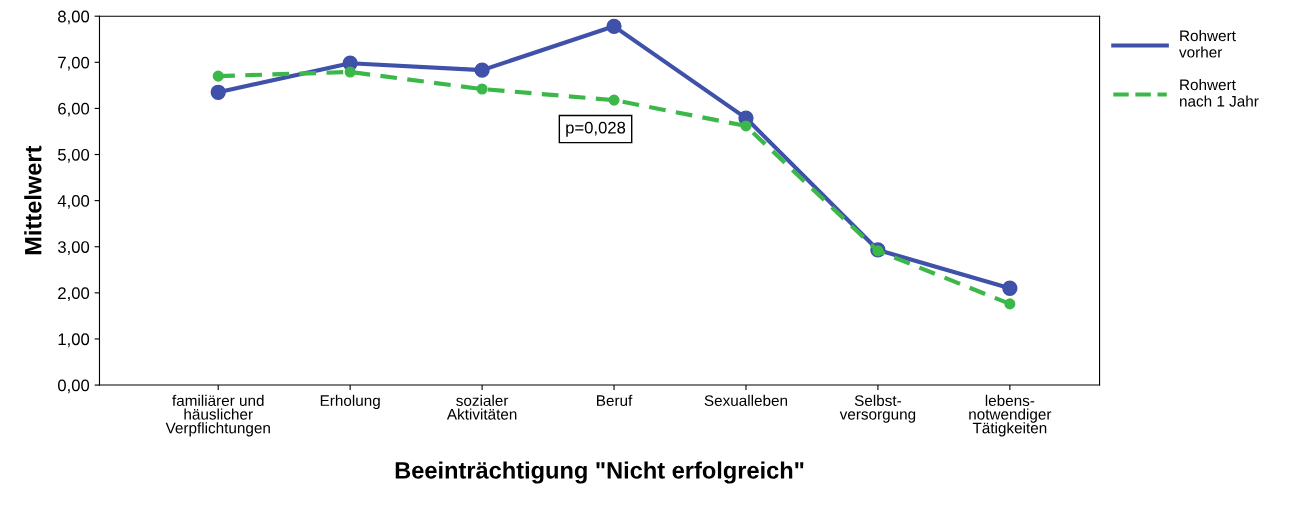 The image size is (1309, 506). I want to click on y-tick-label: 6,00, so click(74, 109).